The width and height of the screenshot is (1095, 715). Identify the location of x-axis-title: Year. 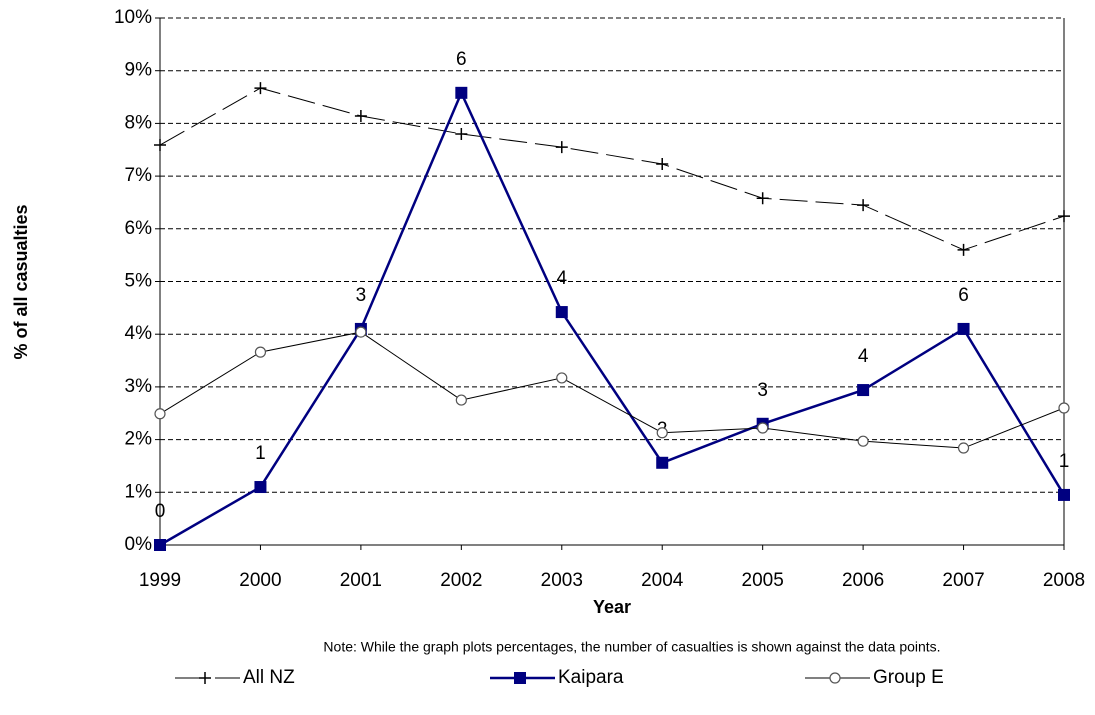
(612, 607).